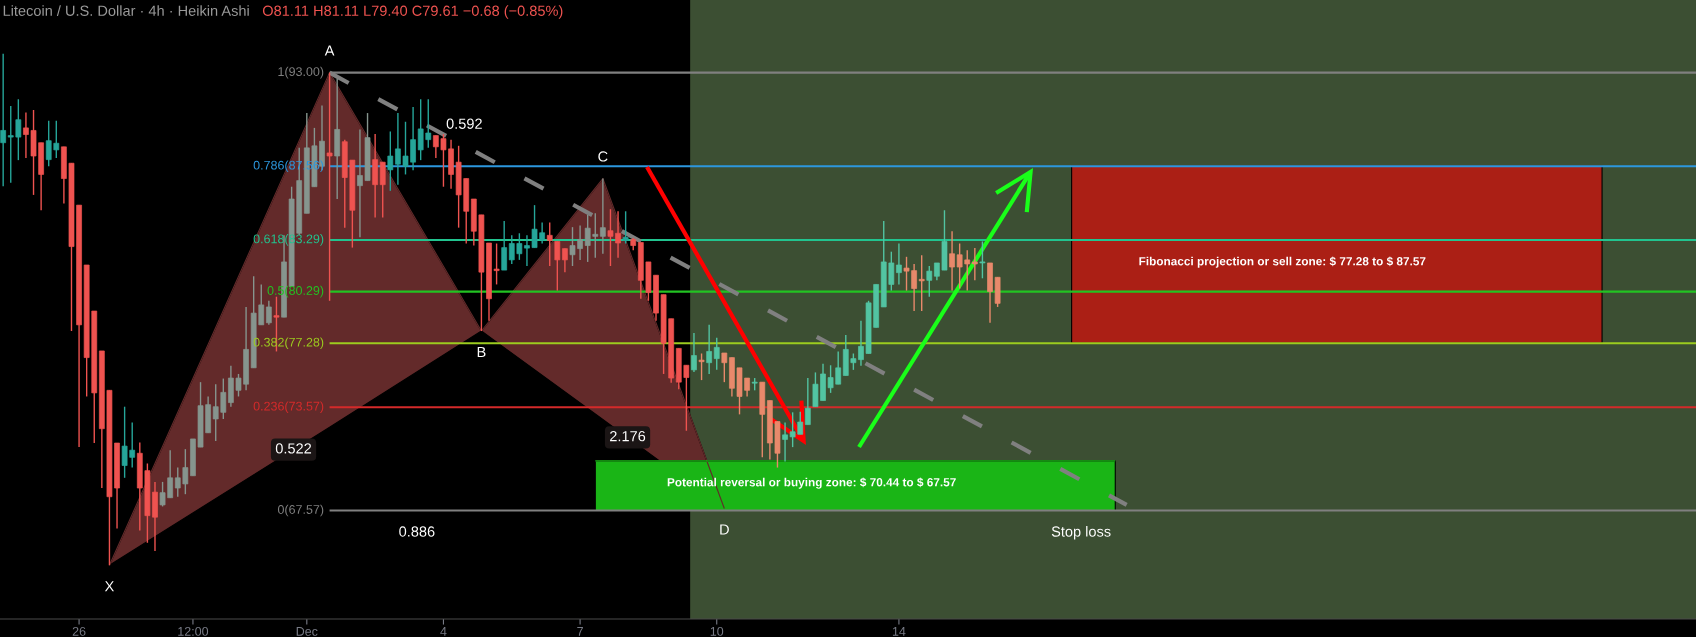 Image resolution: width=1696 pixels, height=637 pixels. Describe the element at coordinates (126, 10) in the screenshot. I see `chart-title: Litecoin / U.S. Dollar · 4h · Heikin Ashi` at that location.